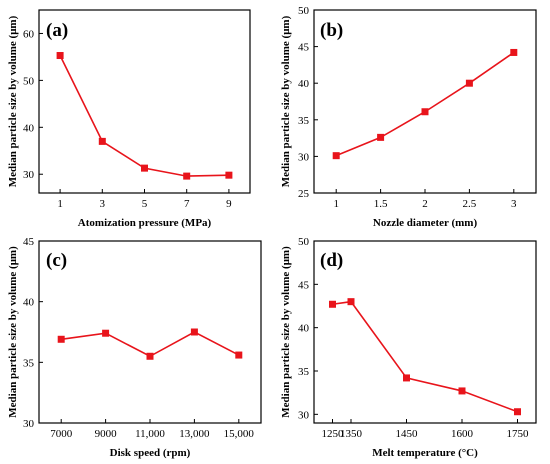 The width and height of the screenshot is (550, 464). I want to click on panel-label: (c), so click(56, 260).